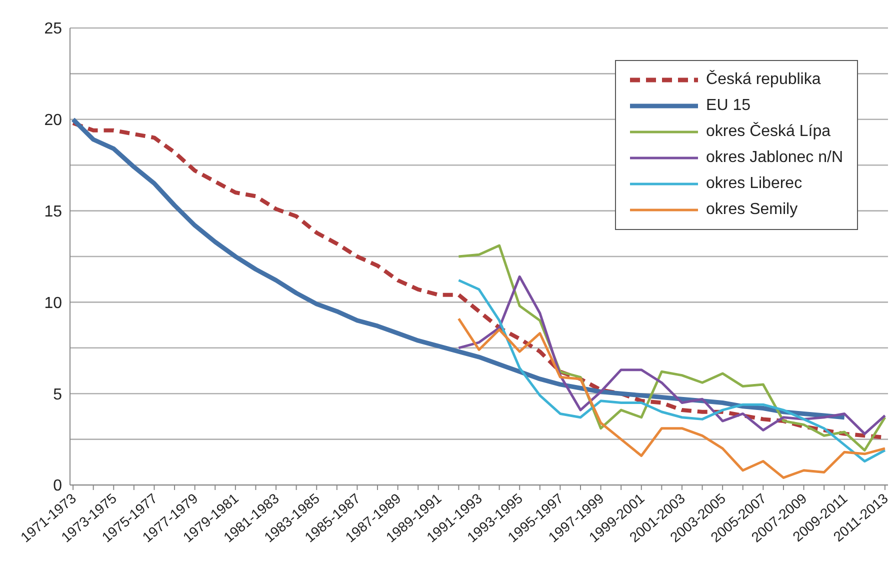 The image size is (890, 577). What do you see at coordinates (754, 184) in the screenshot?
I see `legend-label: okres Liberec` at bounding box center [754, 184].